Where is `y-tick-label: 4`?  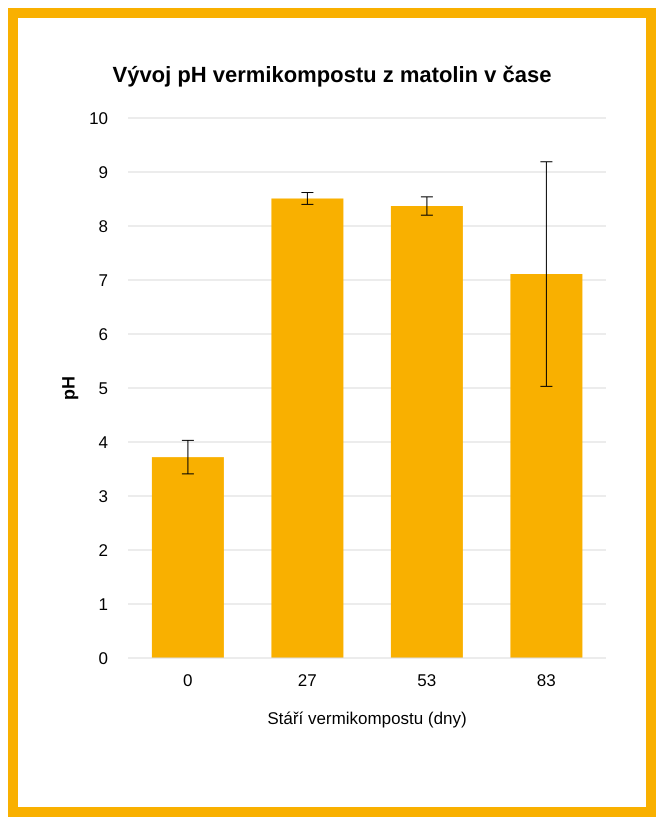
y-tick-label: 4 is located at coordinates (103, 442).